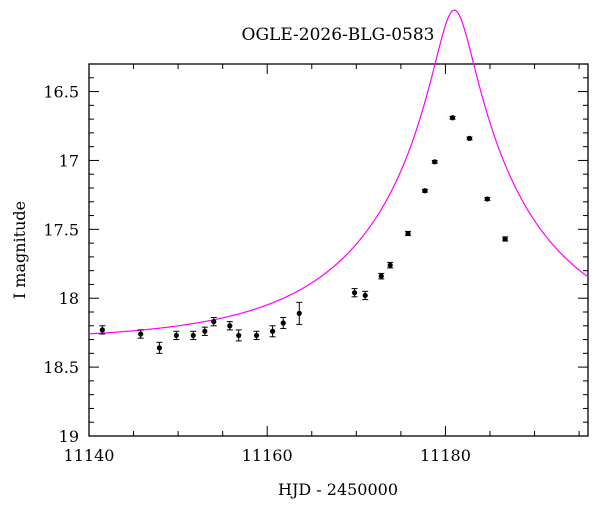 This screenshot has width=600, height=512. What do you see at coordinates (338, 489) in the screenshot?
I see `x-axis-label: HJD - 2450000` at bounding box center [338, 489].